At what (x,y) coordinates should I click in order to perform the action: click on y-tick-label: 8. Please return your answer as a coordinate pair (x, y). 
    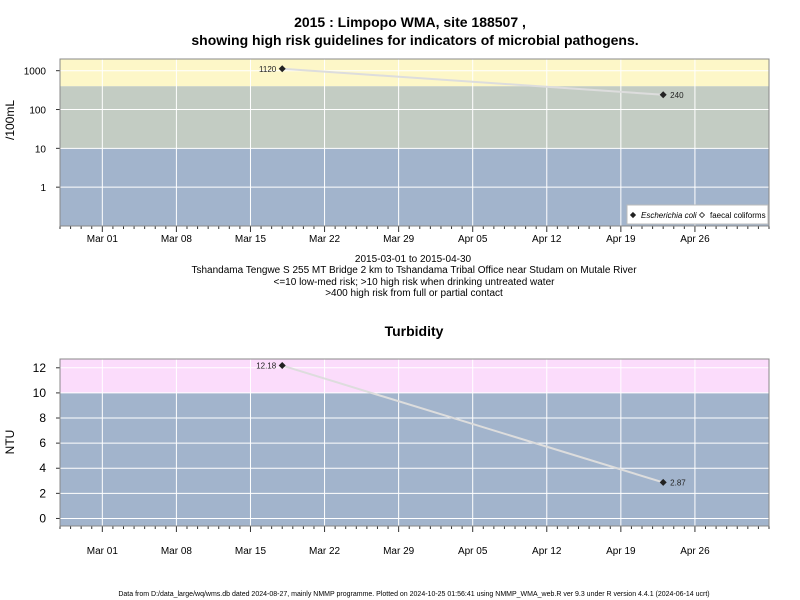
    Looking at the image, I should click on (42, 418).